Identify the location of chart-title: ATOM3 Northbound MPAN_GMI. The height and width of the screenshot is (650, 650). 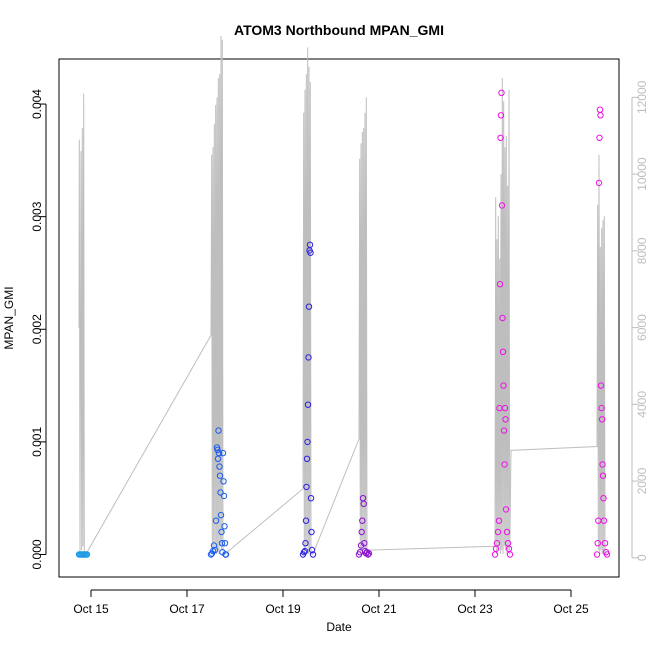
(339, 30).